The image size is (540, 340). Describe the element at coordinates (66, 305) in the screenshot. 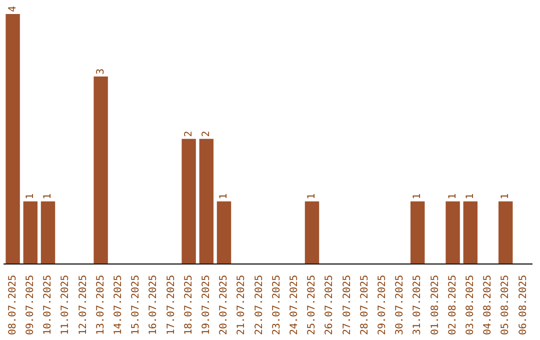

I see `x-tick-label: 11.07.2025` at that location.